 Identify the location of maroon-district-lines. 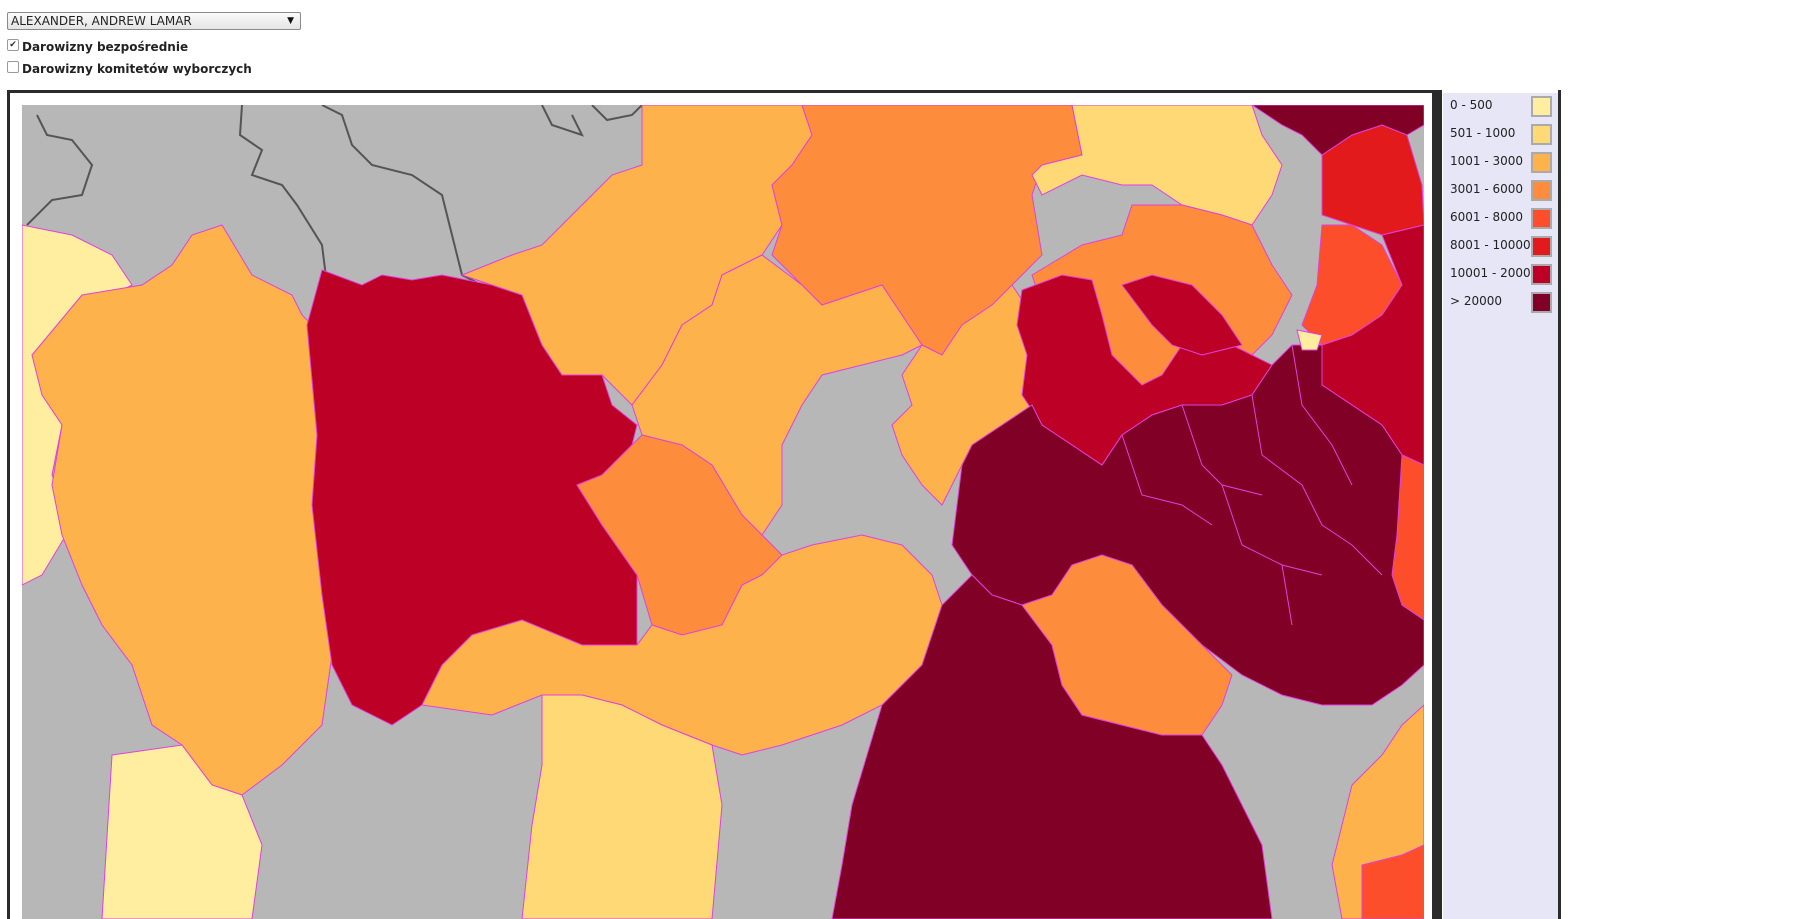
(1252, 485).